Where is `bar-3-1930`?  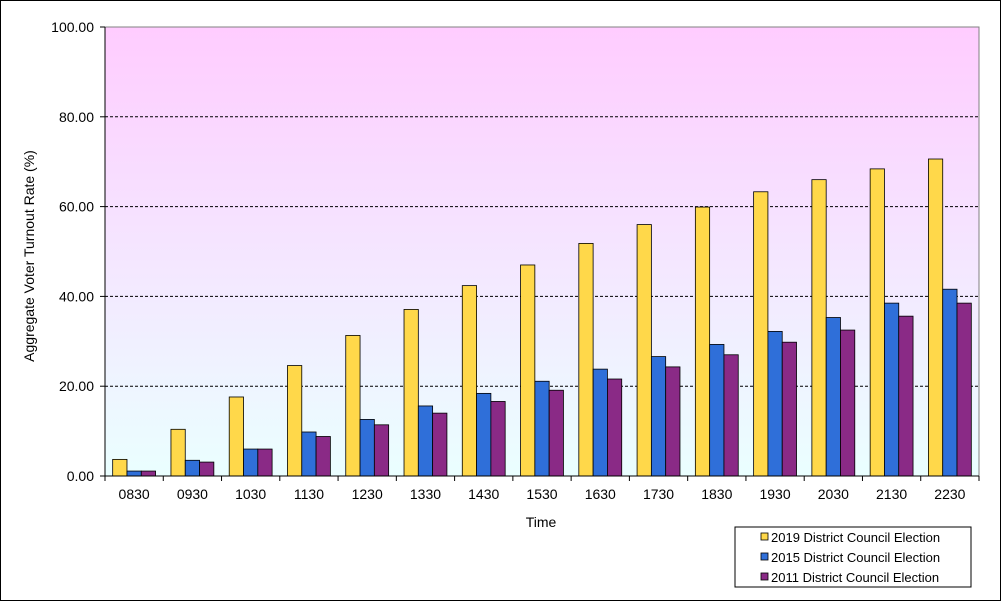
bar-3-1930 is located at coordinates (789, 409).